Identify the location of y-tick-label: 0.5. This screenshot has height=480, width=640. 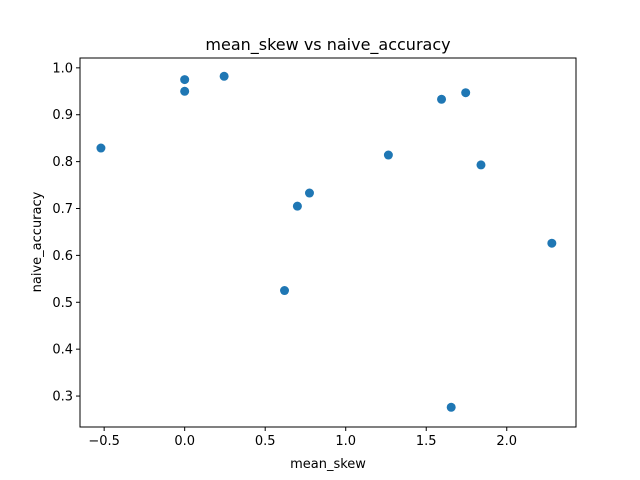
(62, 303).